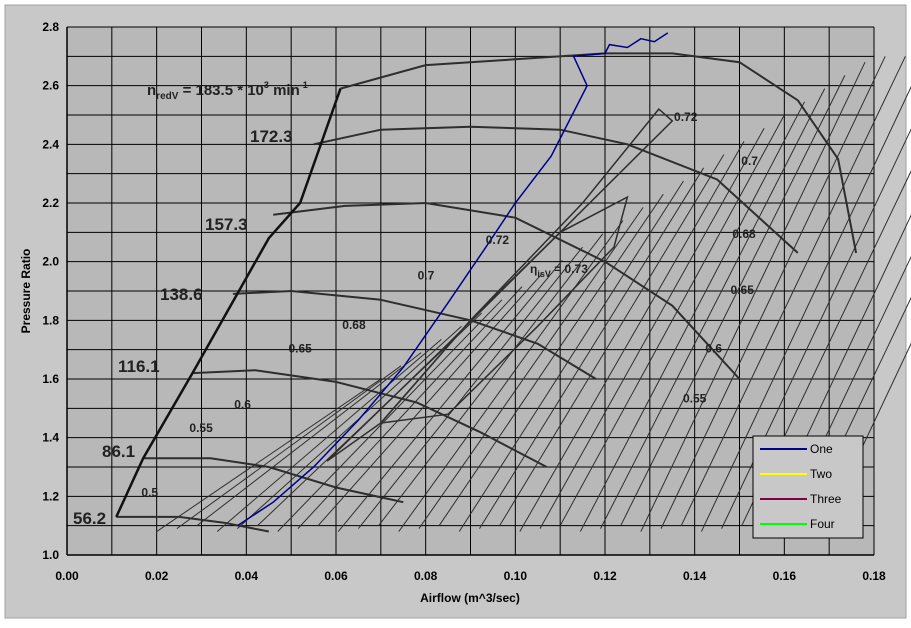 The height and width of the screenshot is (628, 911). What do you see at coordinates (544, 274) in the screenshot?
I see `efficiency-symbol-sub: isV` at bounding box center [544, 274].